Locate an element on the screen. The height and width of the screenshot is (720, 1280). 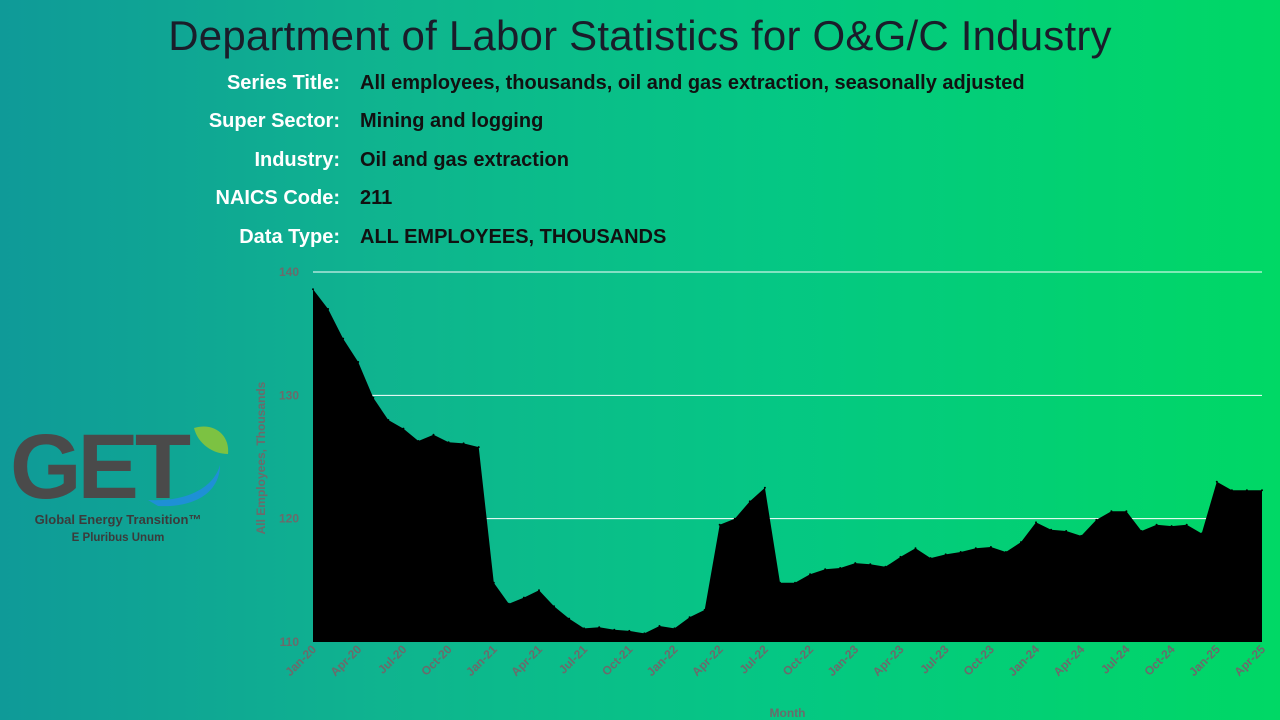
x-tick-label: Oct-20 is located at coordinates (436, 660).